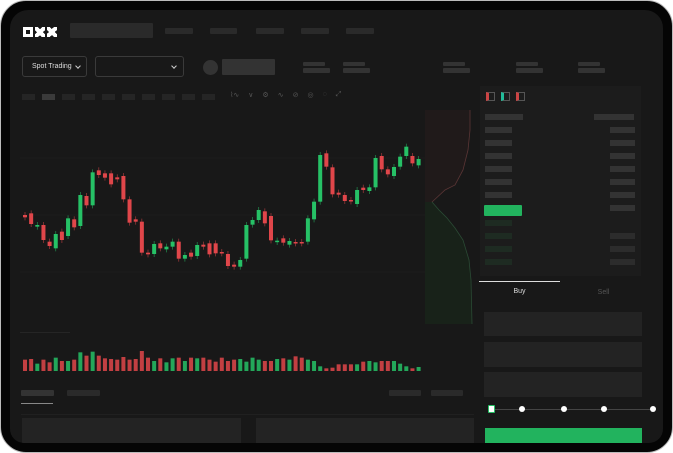  I want to click on fullscreen-icon: ⤢, so click(338, 94).